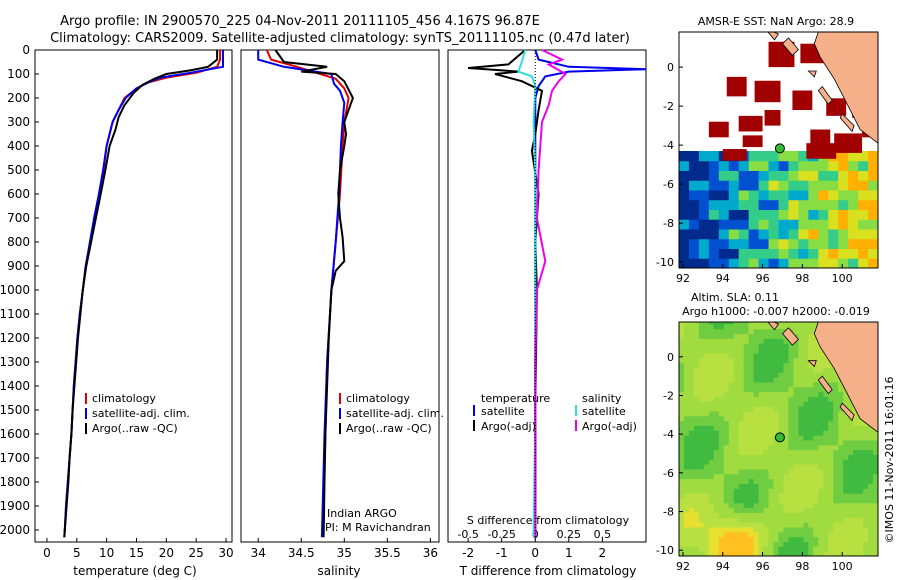 The height and width of the screenshot is (580, 900). What do you see at coordinates (18, 74) in the screenshot?
I see `y-tick-label: 100` at bounding box center [18, 74].